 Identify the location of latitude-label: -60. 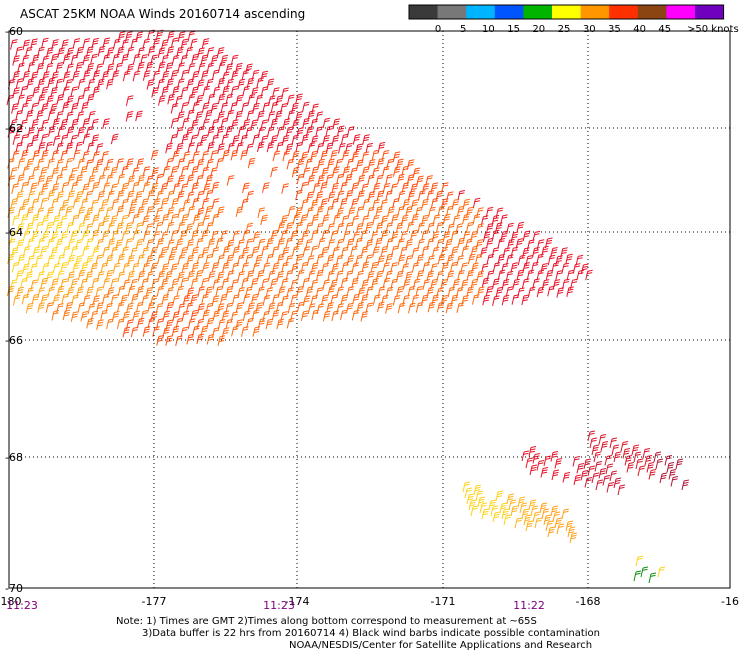
(14, 31).